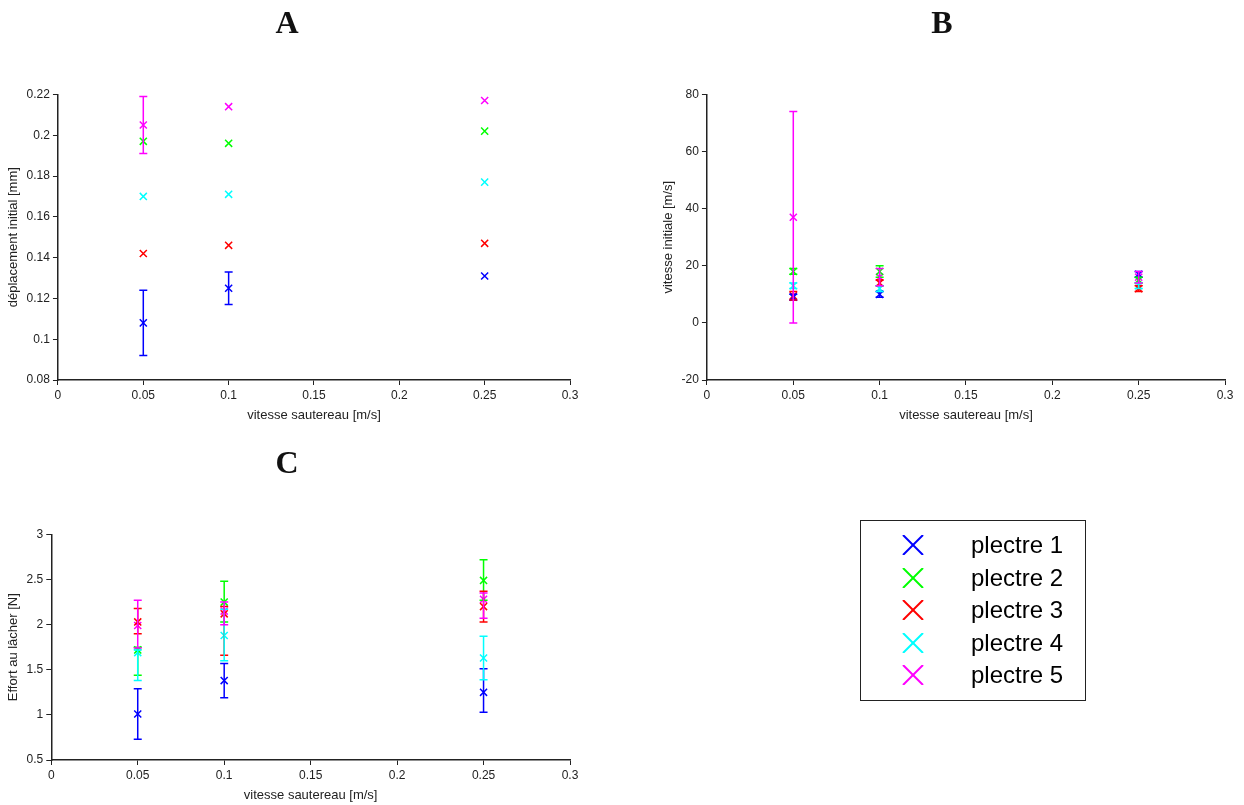  Describe the element at coordinates (35, 578) in the screenshot. I see `y-tick-label: 2.5` at that location.